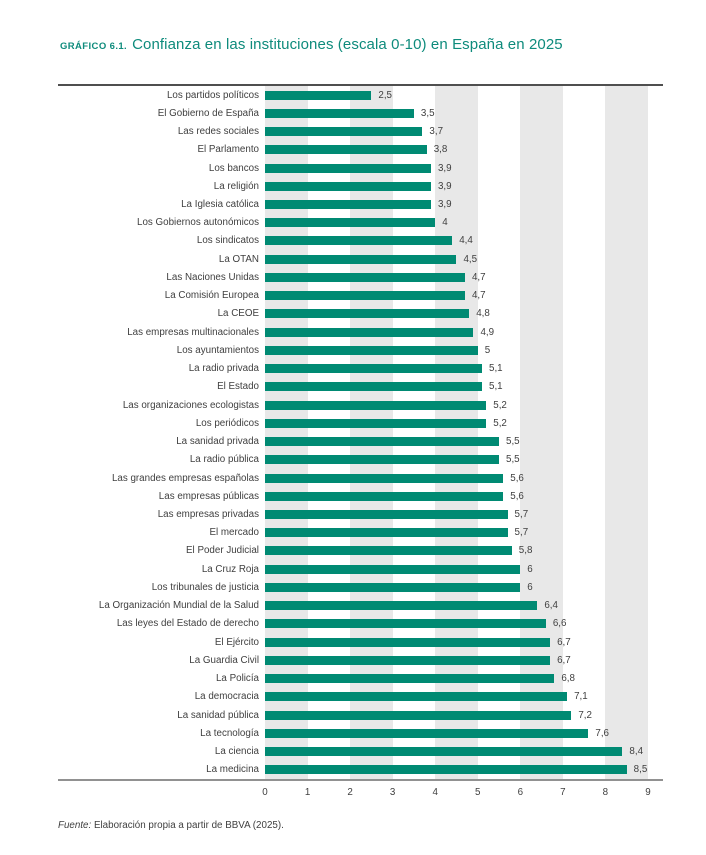 This screenshot has height=855, width=706. What do you see at coordinates (226, 697) in the screenshot?
I see `category-label: La democracia` at bounding box center [226, 697].